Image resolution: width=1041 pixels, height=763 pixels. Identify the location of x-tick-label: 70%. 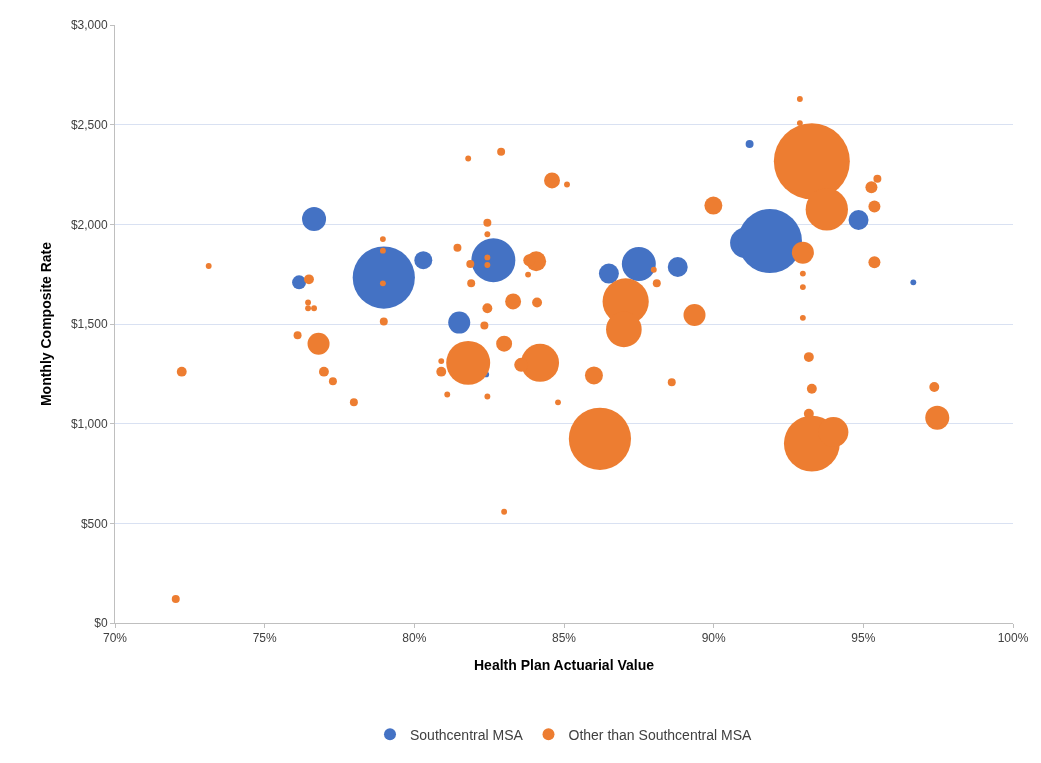
(115, 638).